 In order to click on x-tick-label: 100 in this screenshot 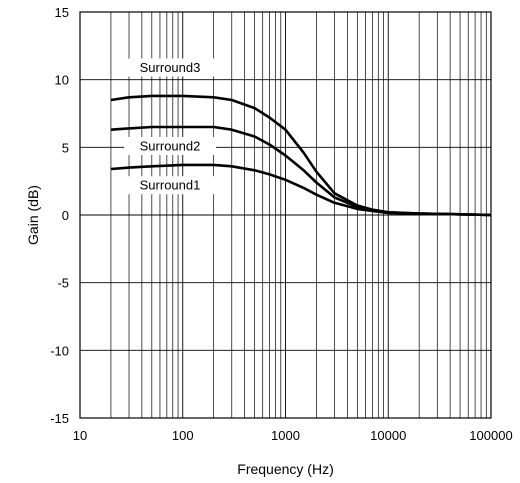, I will do `click(183, 435)`.